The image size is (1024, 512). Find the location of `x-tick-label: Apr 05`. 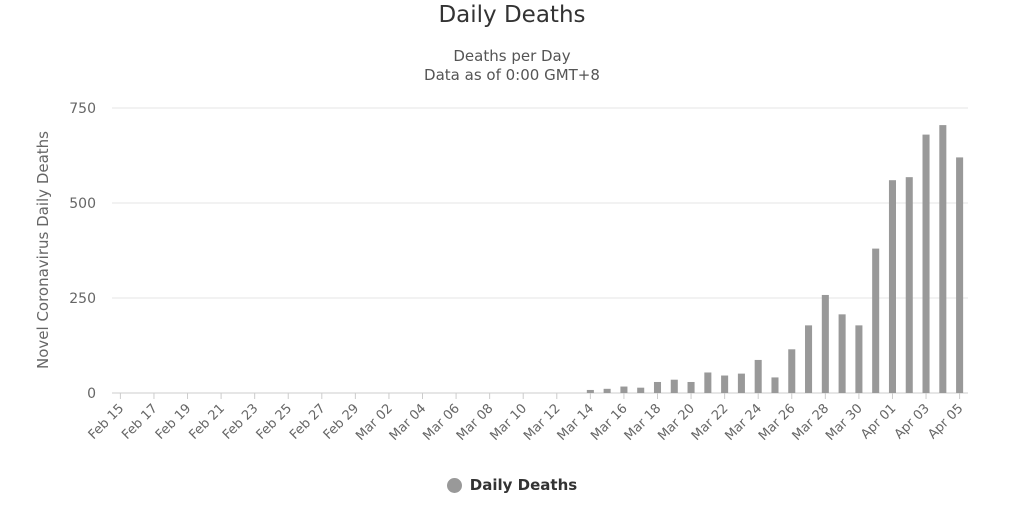

x-tick-label: Apr 05 is located at coordinates (945, 421).